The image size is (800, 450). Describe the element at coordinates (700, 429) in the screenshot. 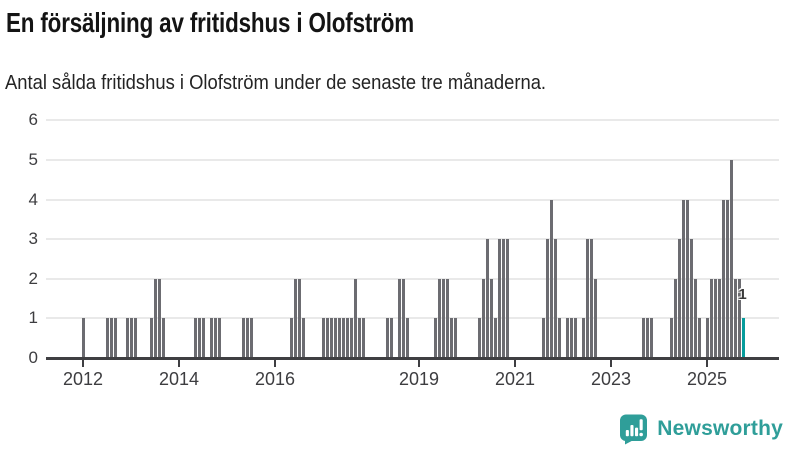

I see `newsworthy-logo: Newsworthy` at that location.